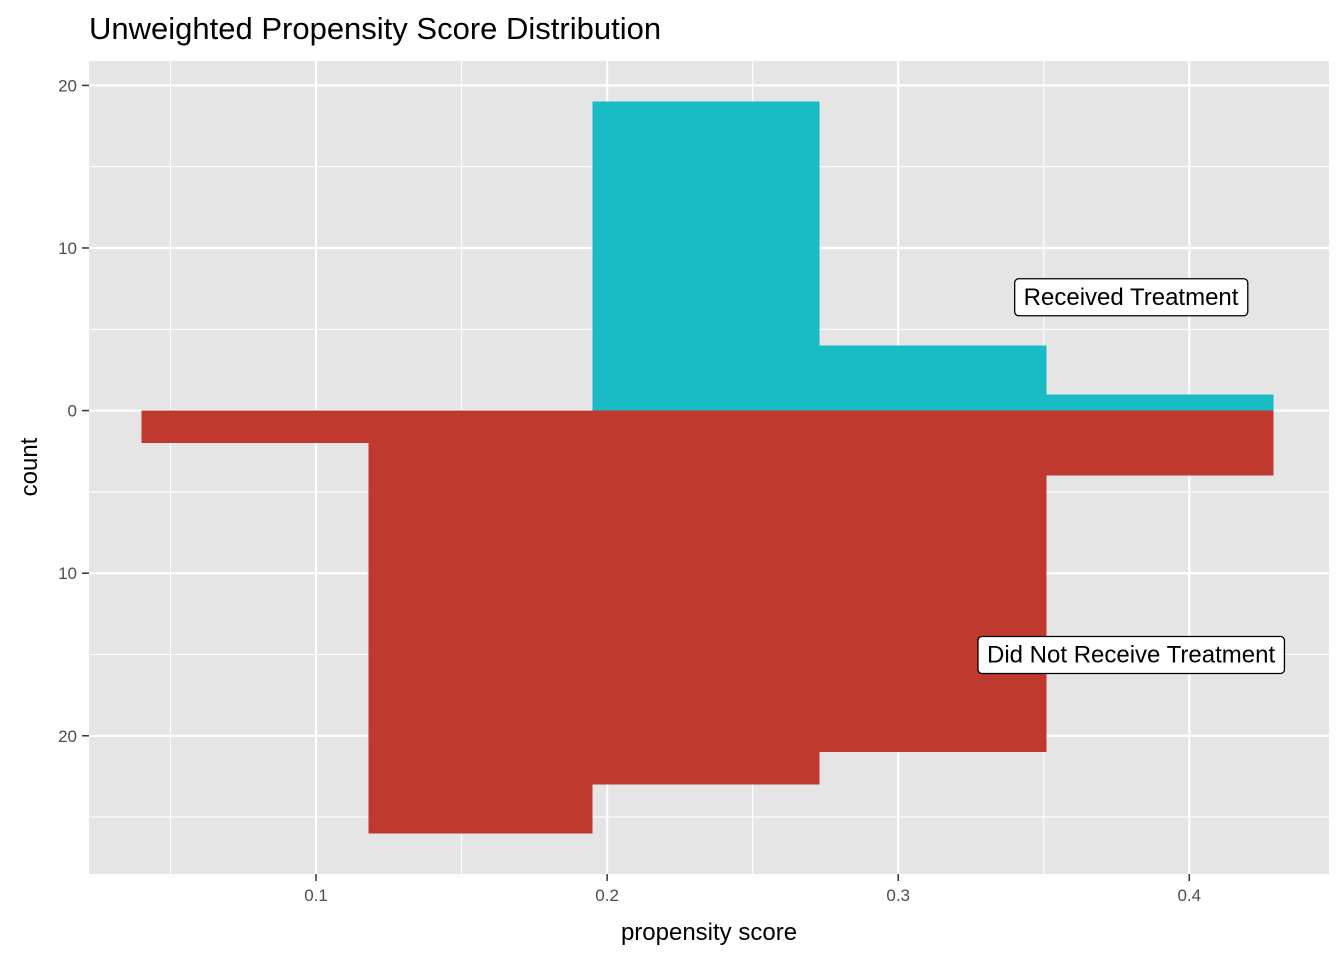 Image resolution: width=1344 pixels, height=960 pixels. What do you see at coordinates (29, 466) in the screenshot?
I see `y-axis-title: count` at bounding box center [29, 466].